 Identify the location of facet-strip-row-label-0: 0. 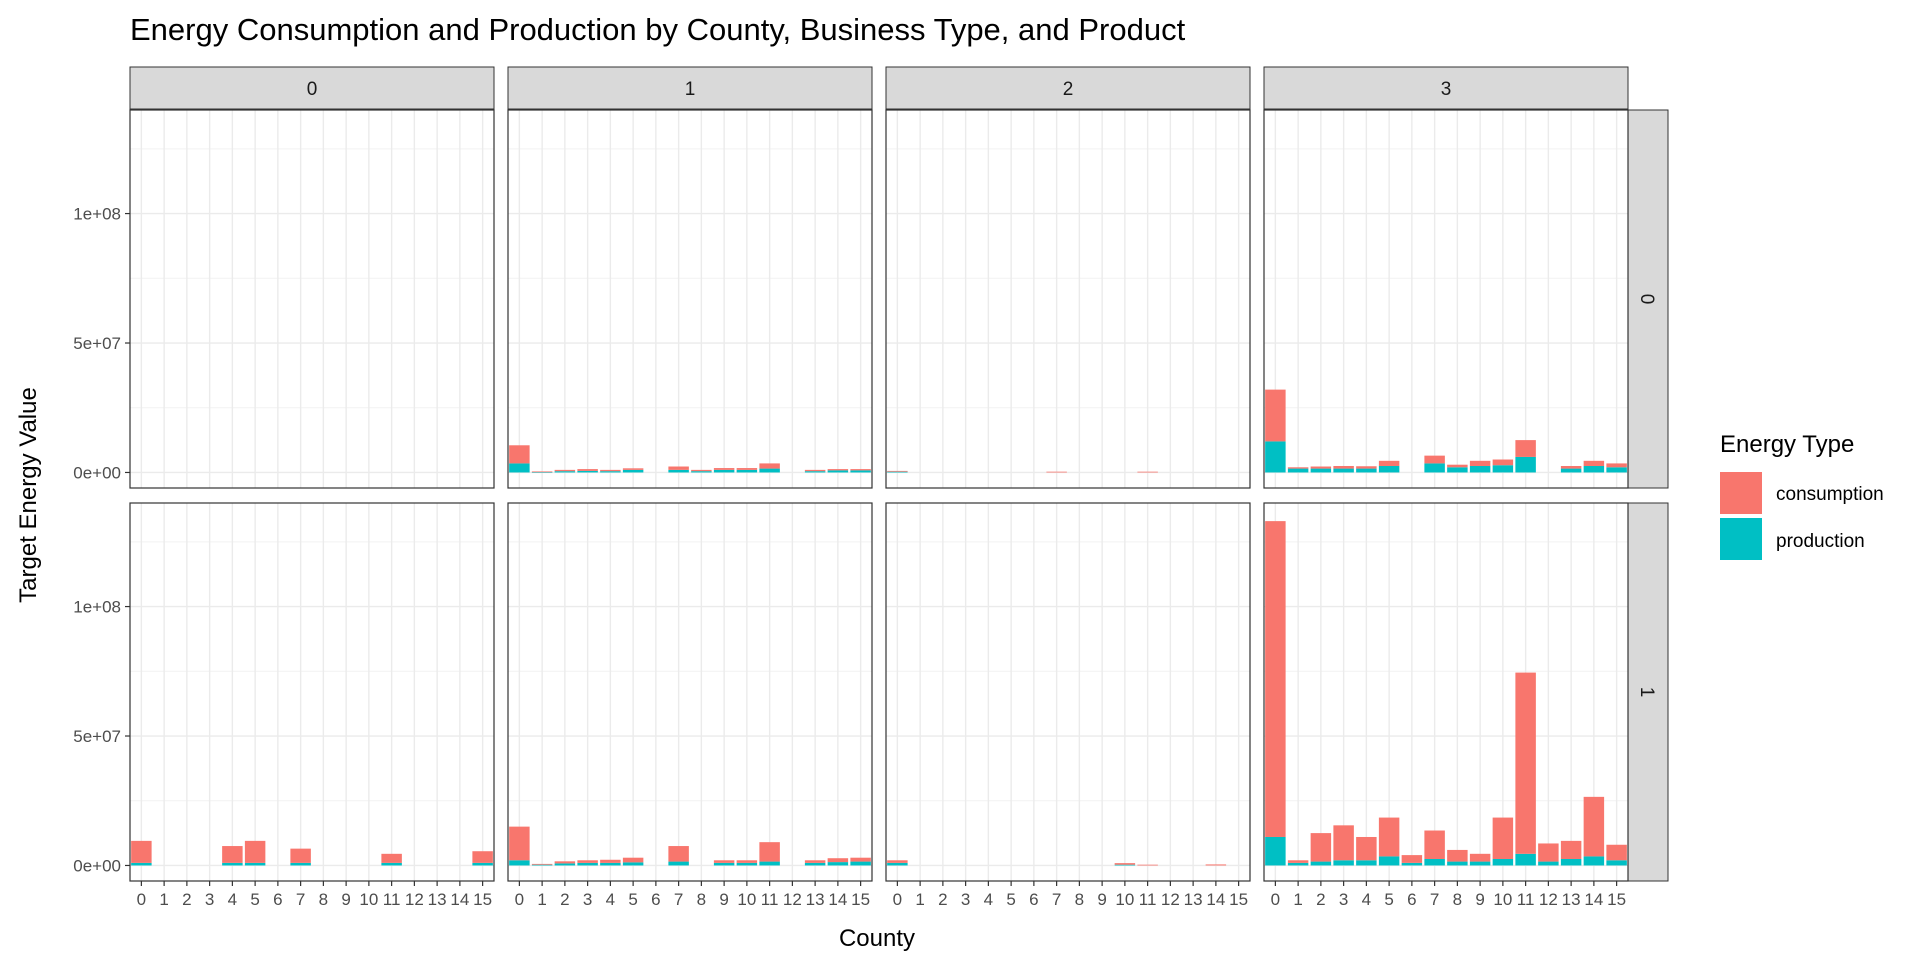
(1646, 299).